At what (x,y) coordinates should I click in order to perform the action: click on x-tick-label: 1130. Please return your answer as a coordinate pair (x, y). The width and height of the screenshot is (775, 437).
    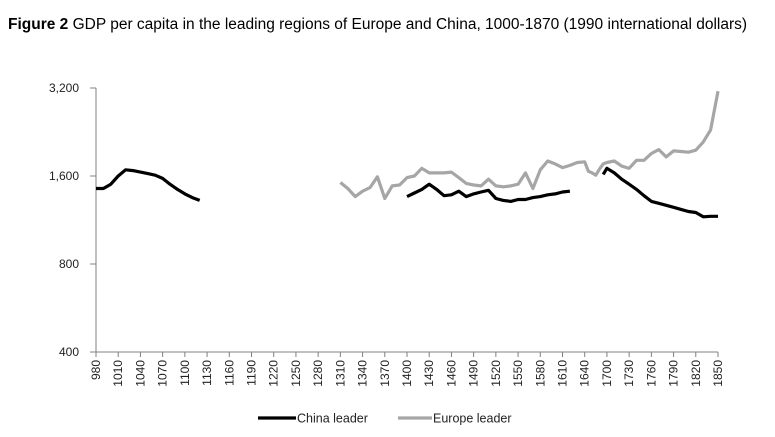
    Looking at the image, I should click on (207, 373).